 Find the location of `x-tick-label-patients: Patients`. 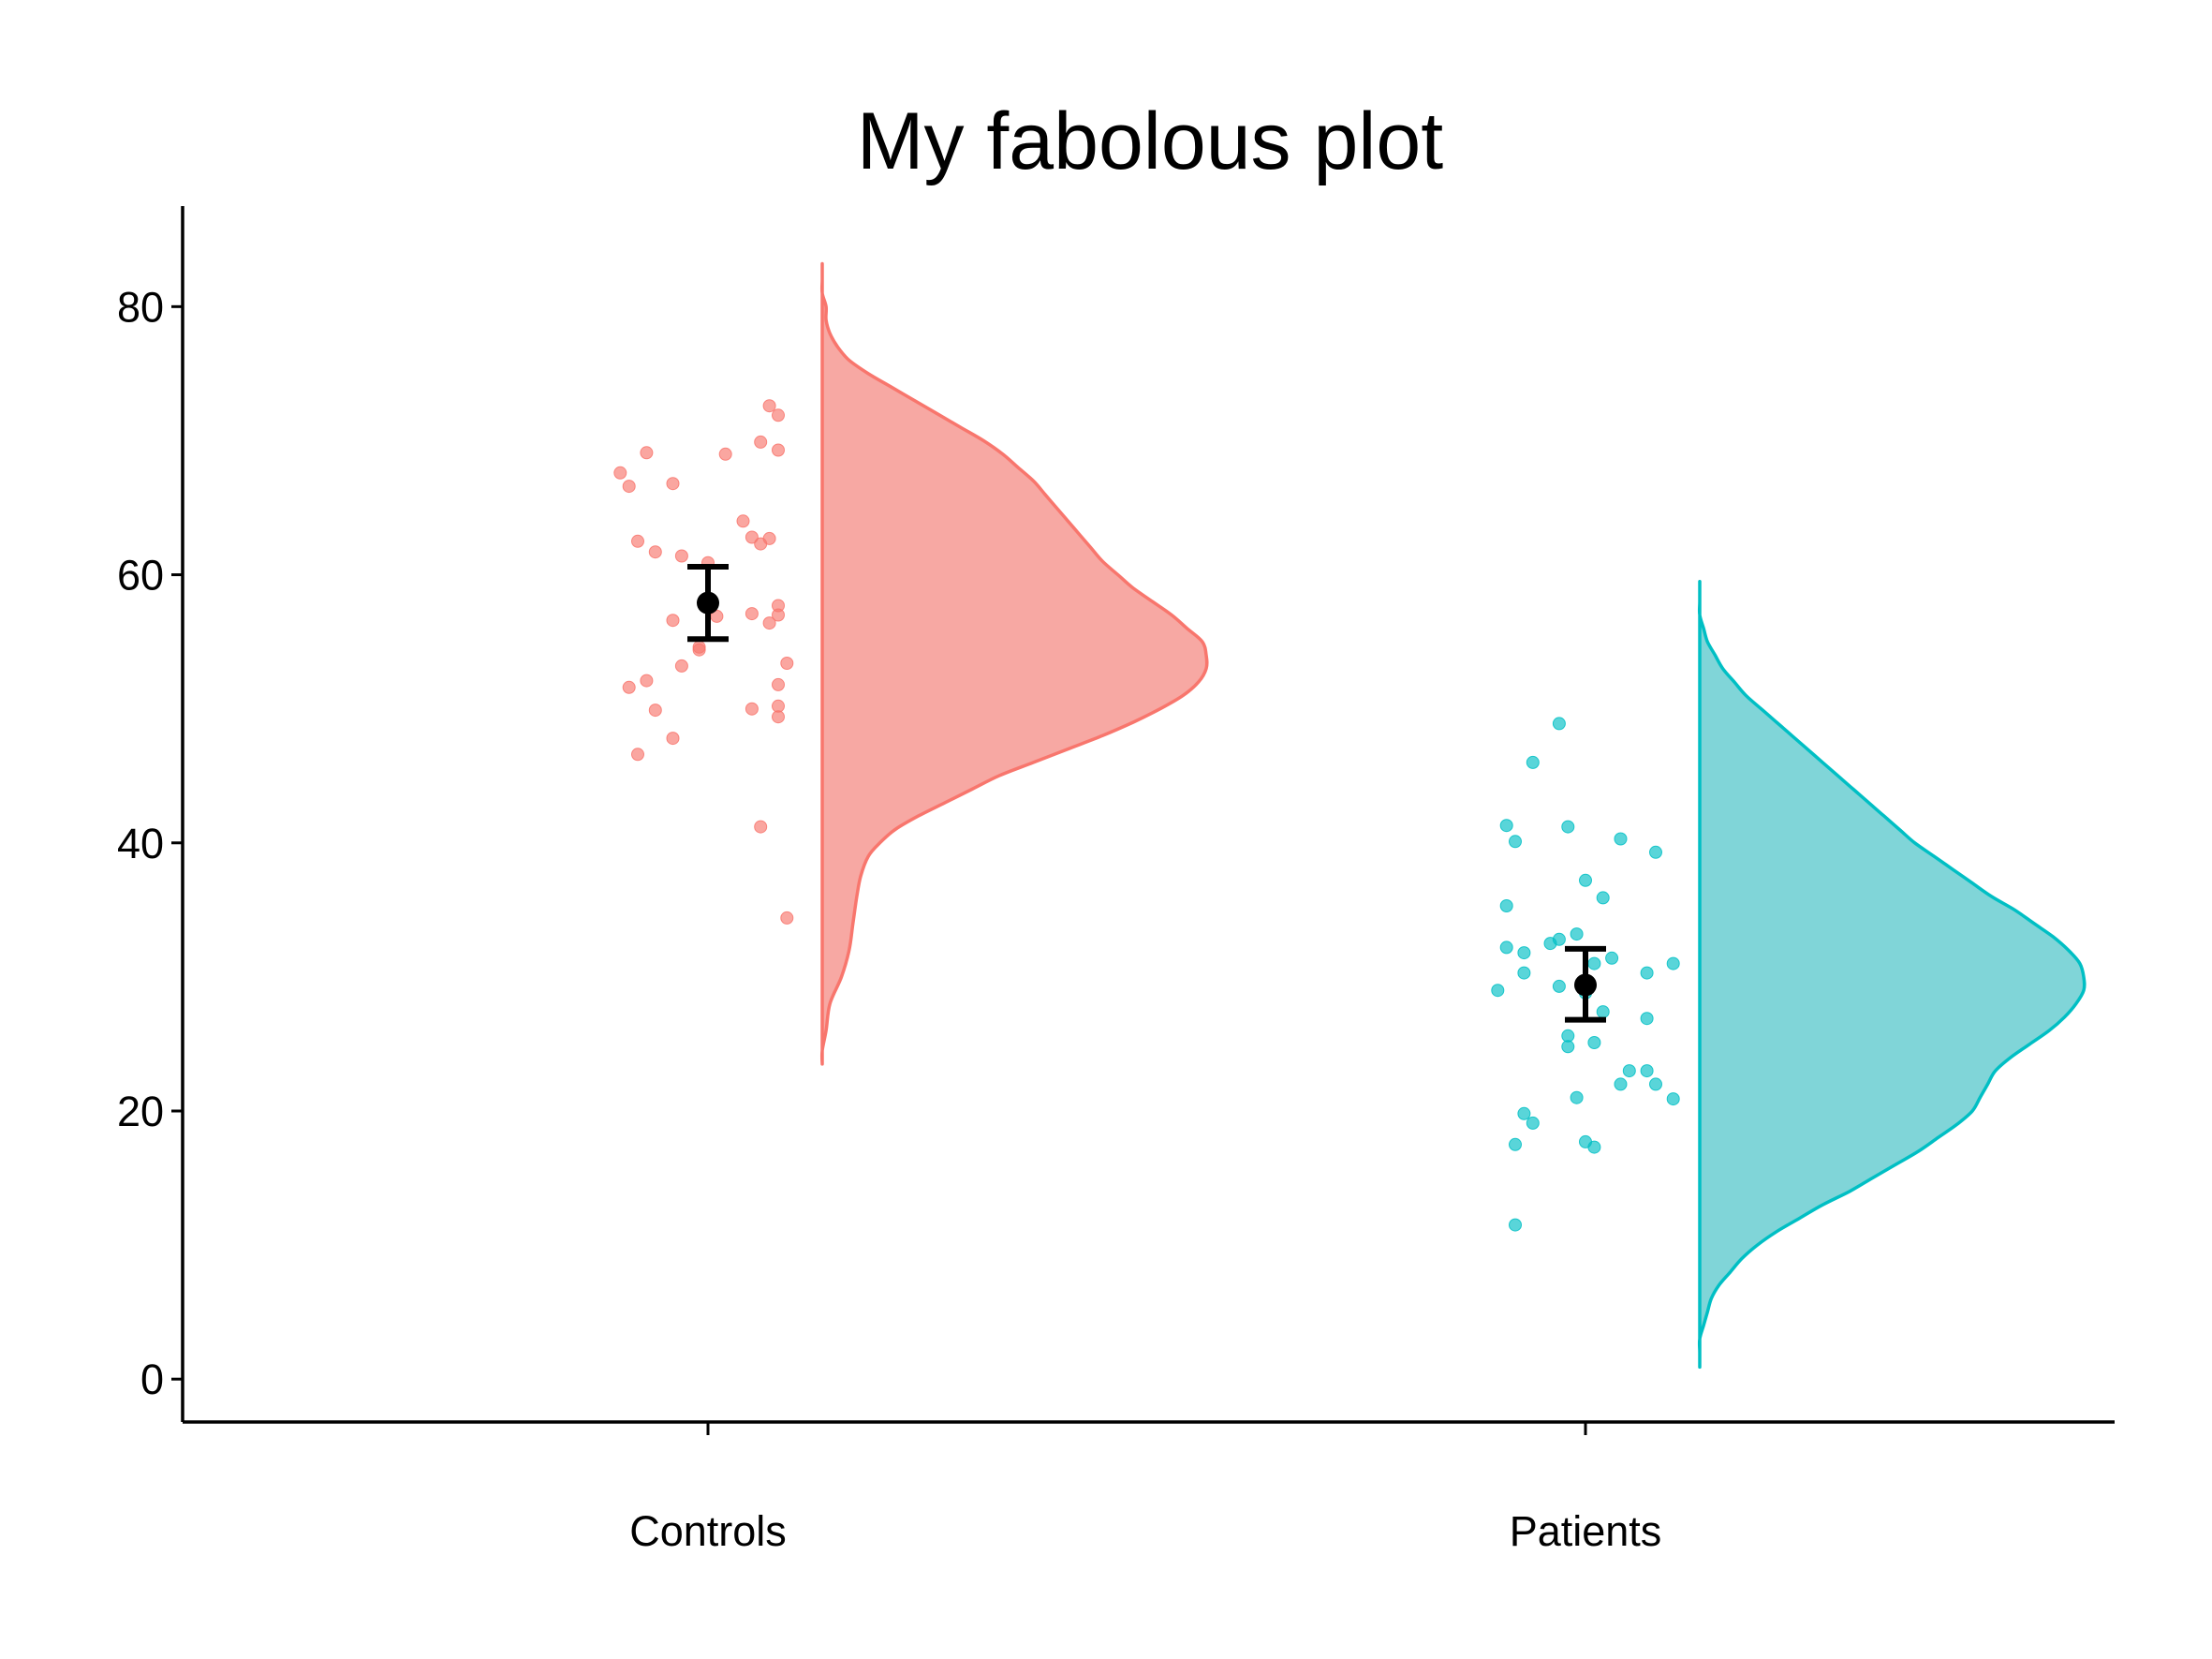

x-tick-label-patients: Patients is located at coordinates (1586, 1531).